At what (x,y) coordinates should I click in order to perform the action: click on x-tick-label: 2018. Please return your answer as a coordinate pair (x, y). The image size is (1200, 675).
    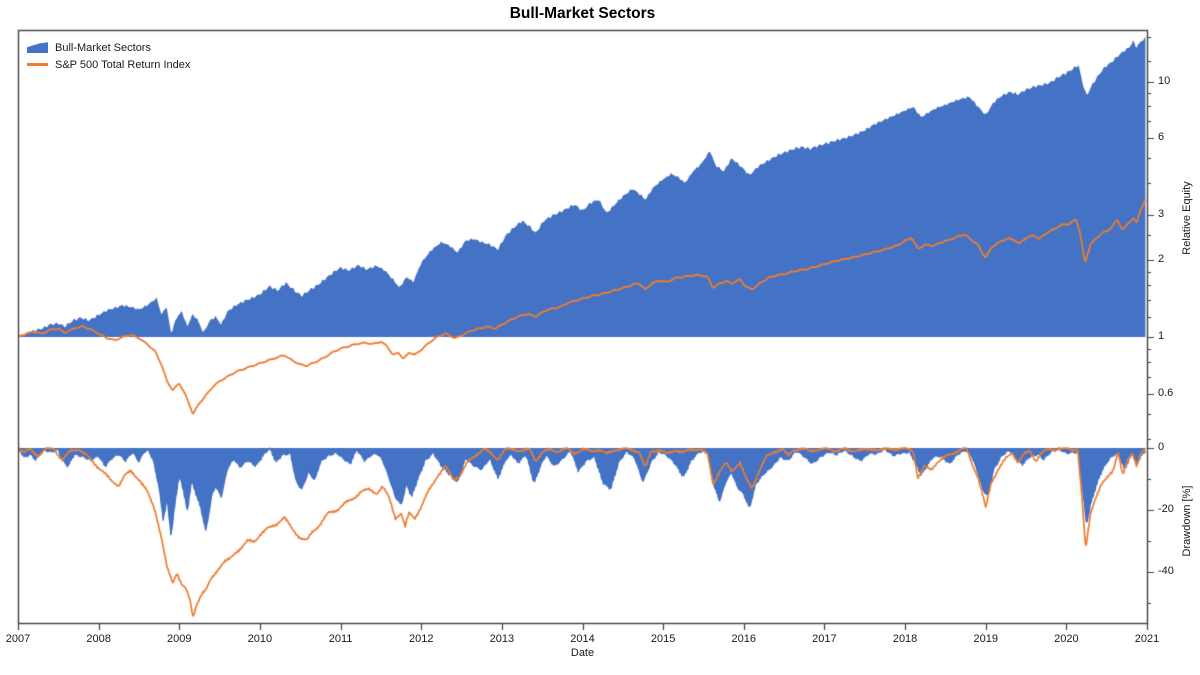
    Looking at the image, I should click on (905, 639).